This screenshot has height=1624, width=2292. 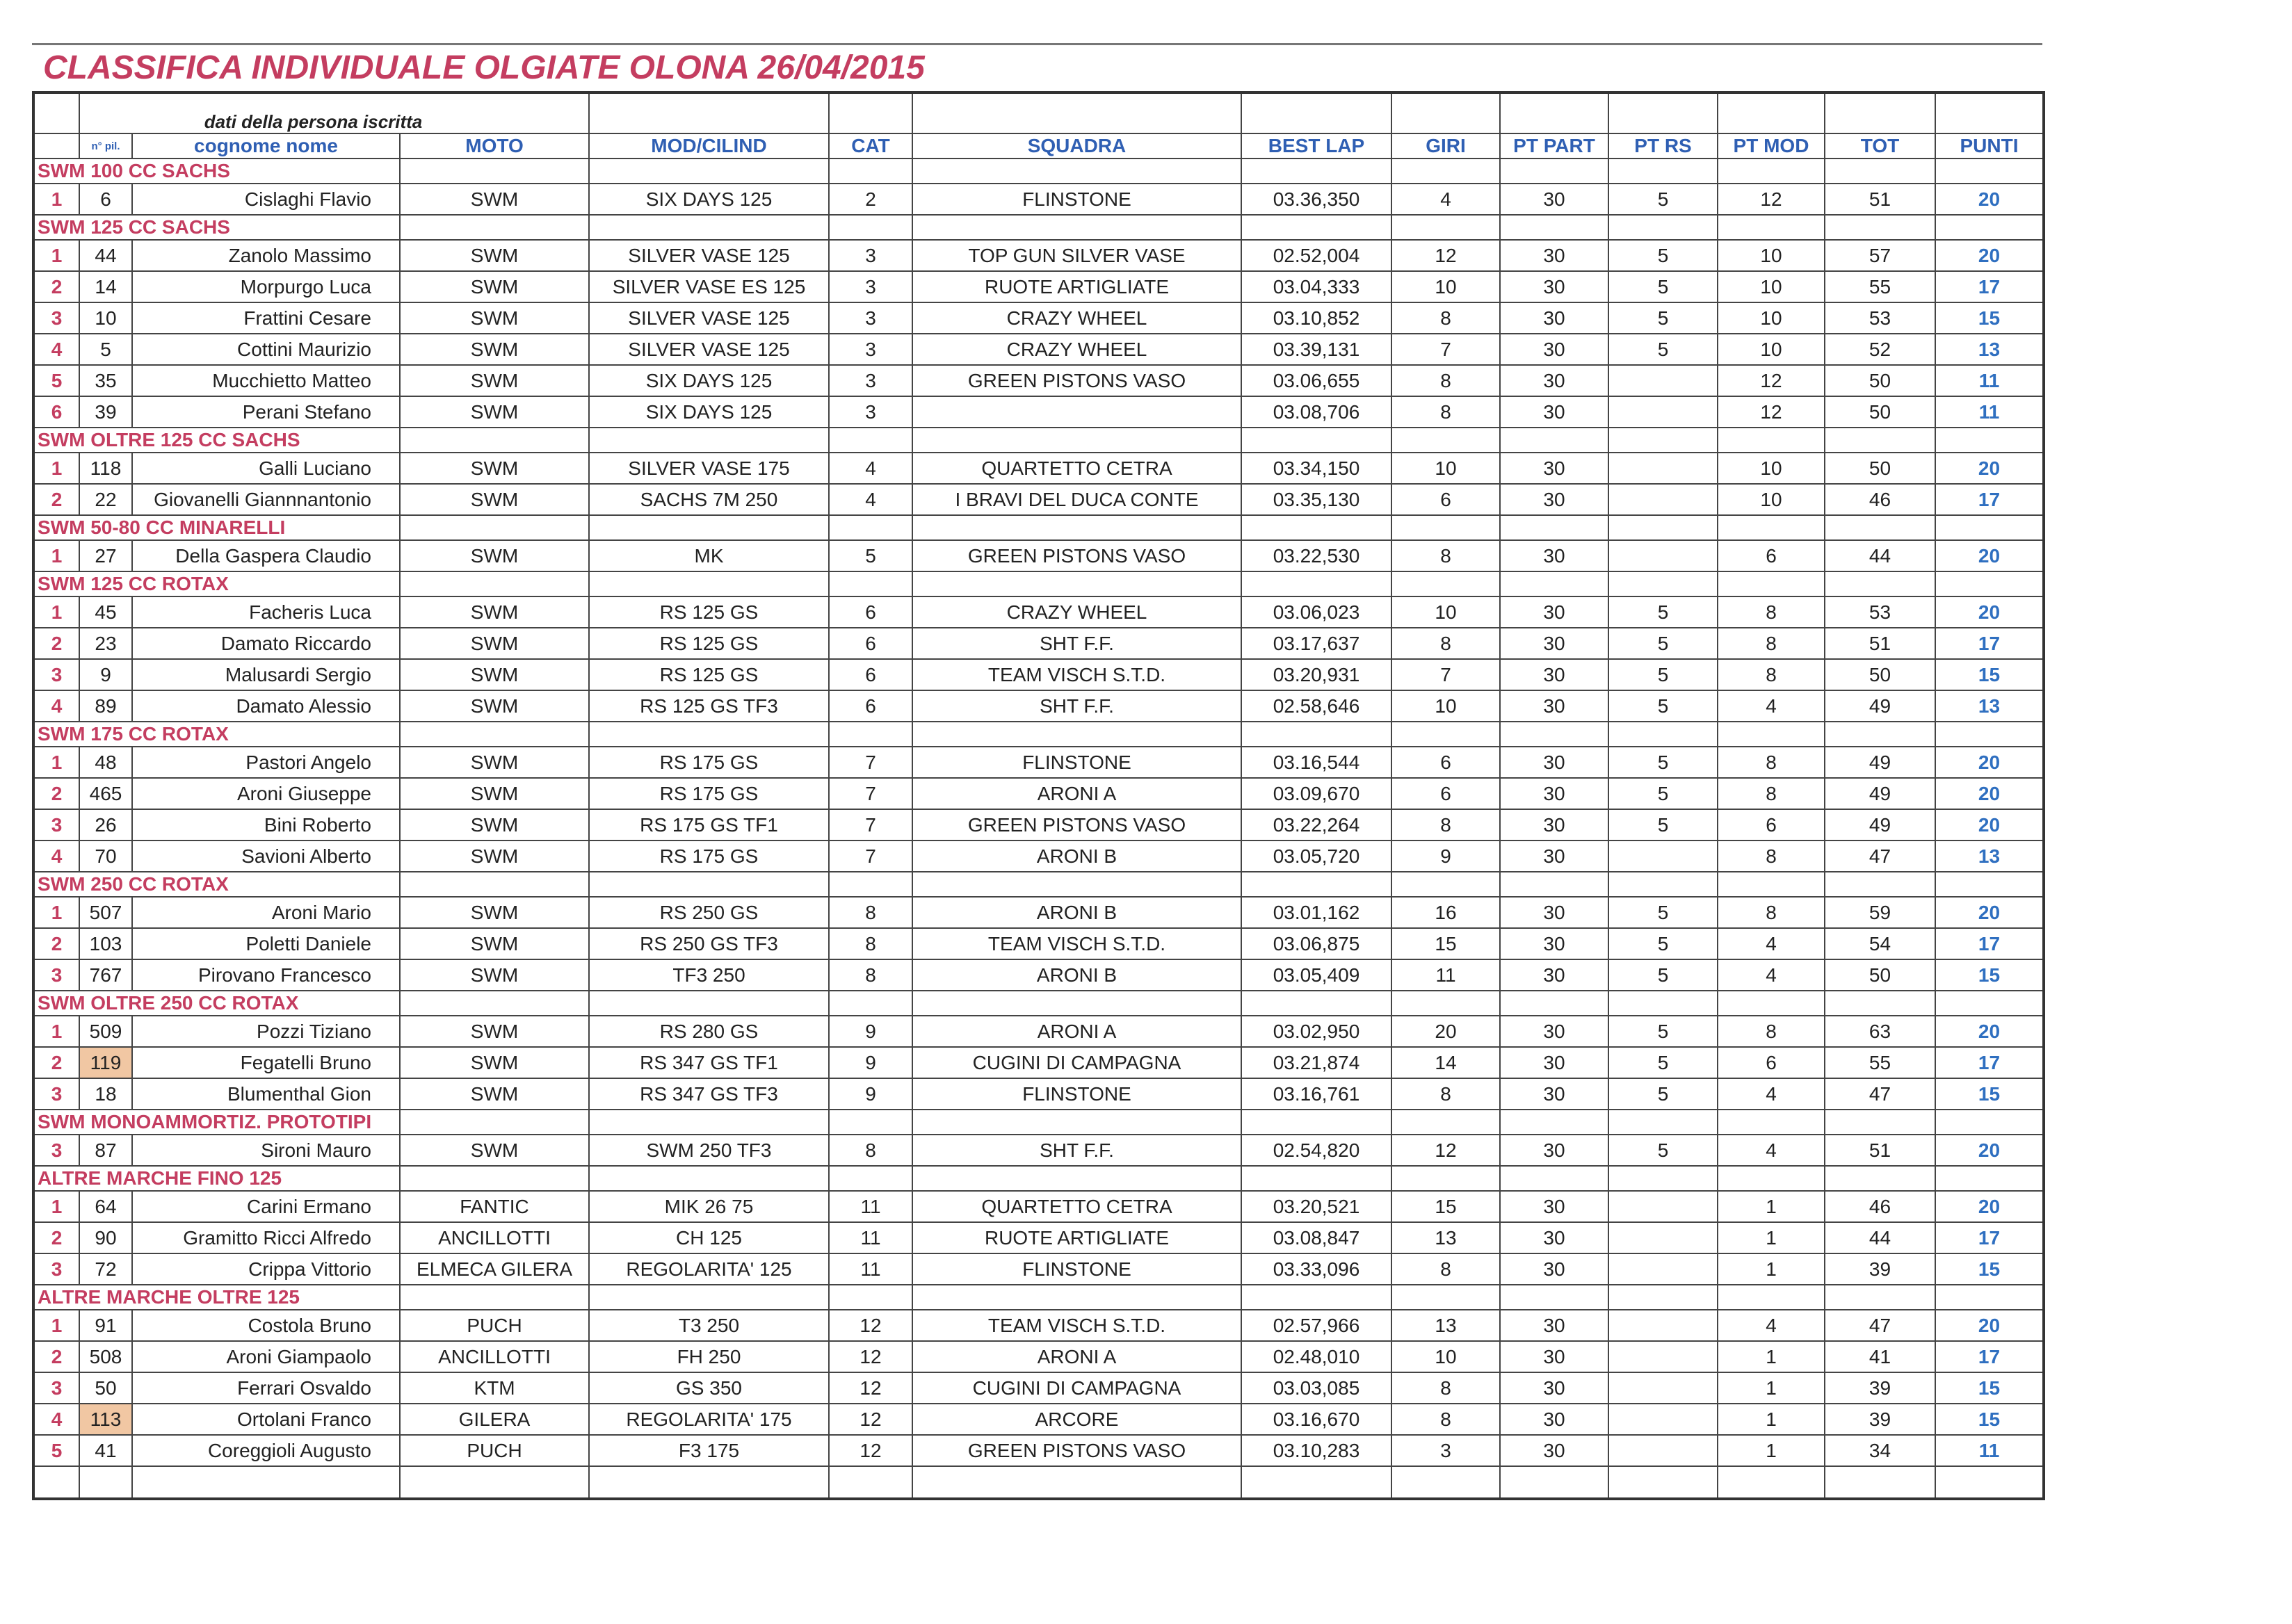 I want to click on cell: 03.08,706, so click(x=1316, y=412).